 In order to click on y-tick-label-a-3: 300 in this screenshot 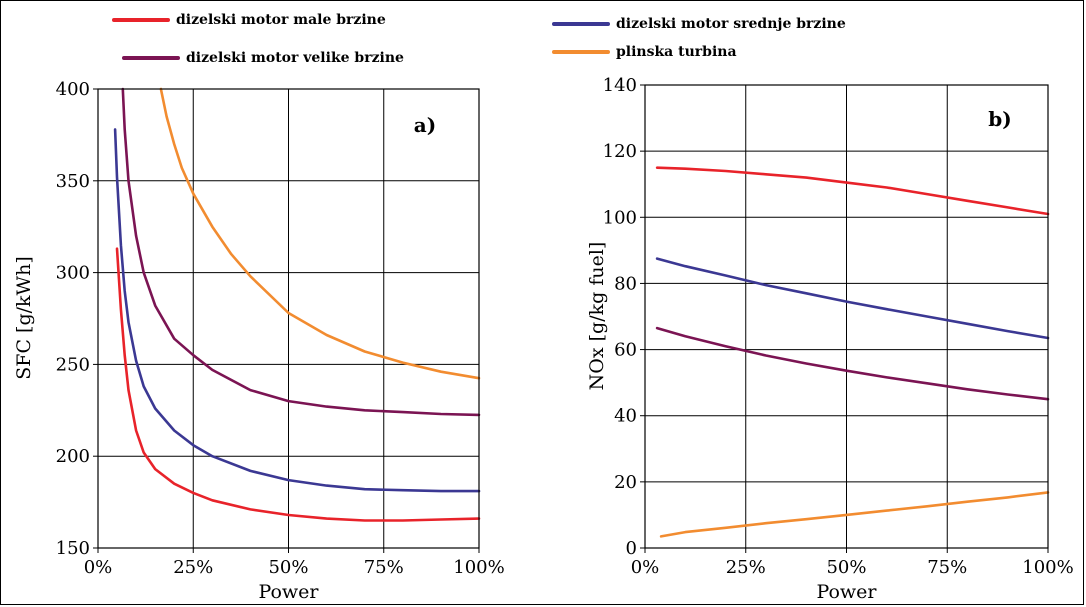, I will do `click(73, 273)`.